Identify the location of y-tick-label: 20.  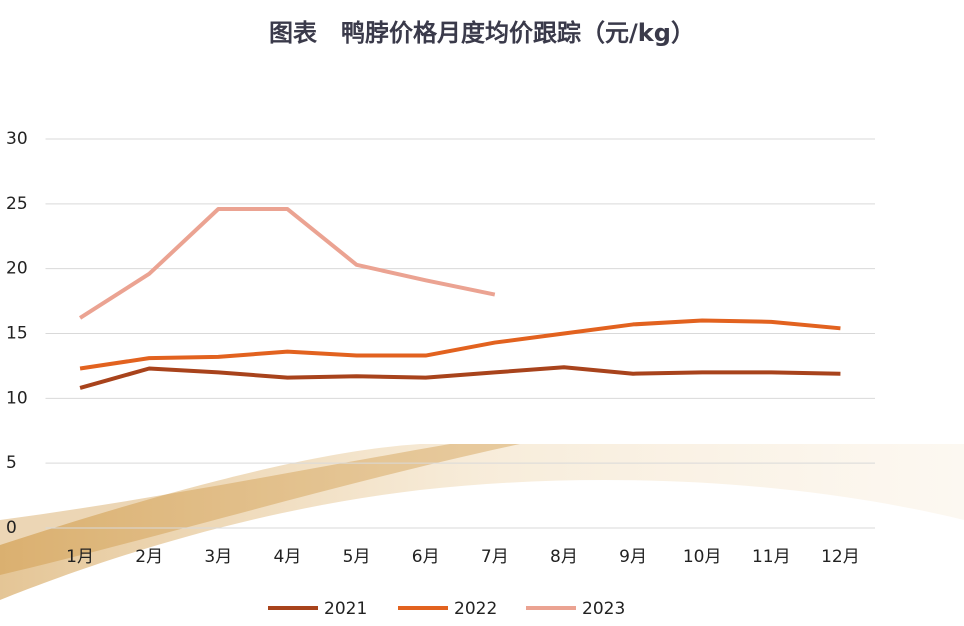
(17, 269).